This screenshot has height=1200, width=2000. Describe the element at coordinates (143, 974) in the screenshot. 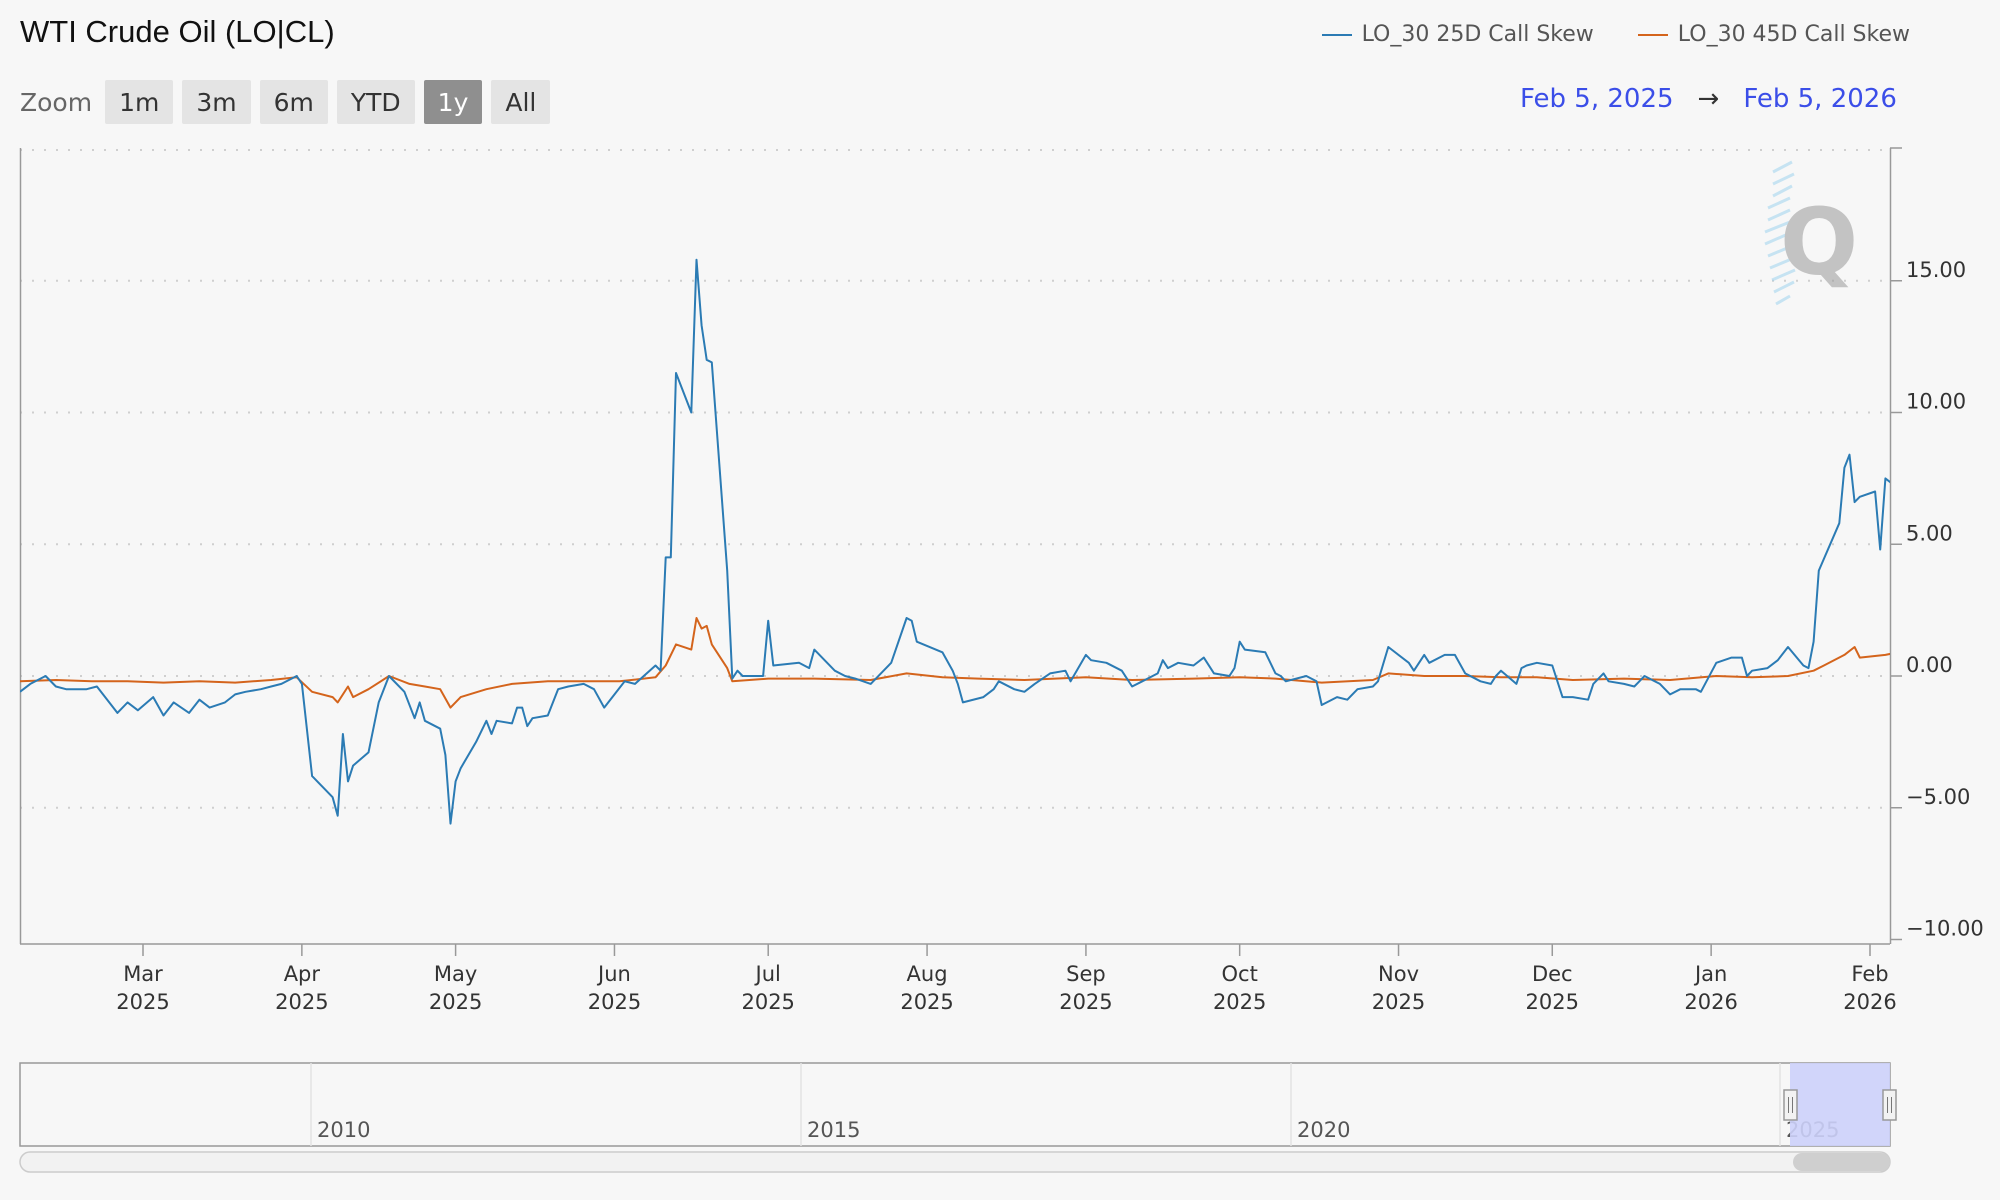

I see `x-tick-month: Mar` at that location.